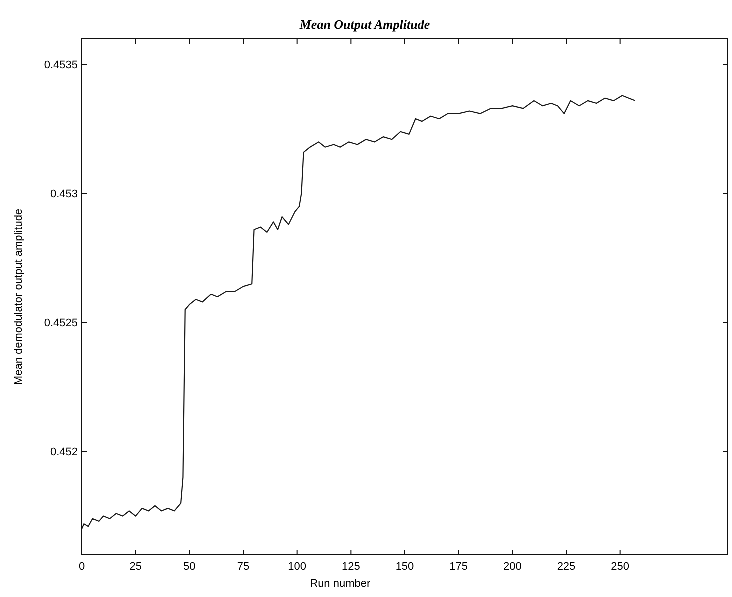  I want to click on x-tick-label: 200, so click(512, 567).